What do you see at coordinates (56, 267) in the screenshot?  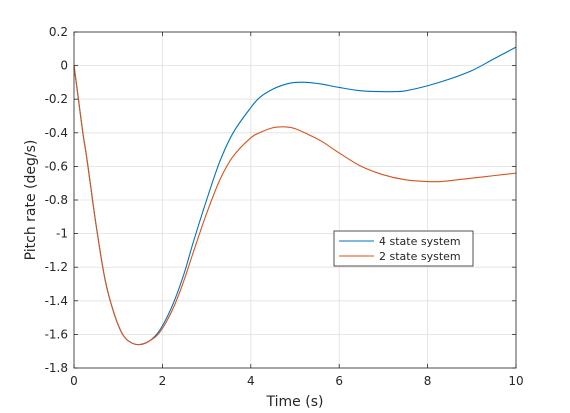 I see `y-tick-label: -1.2` at bounding box center [56, 267].